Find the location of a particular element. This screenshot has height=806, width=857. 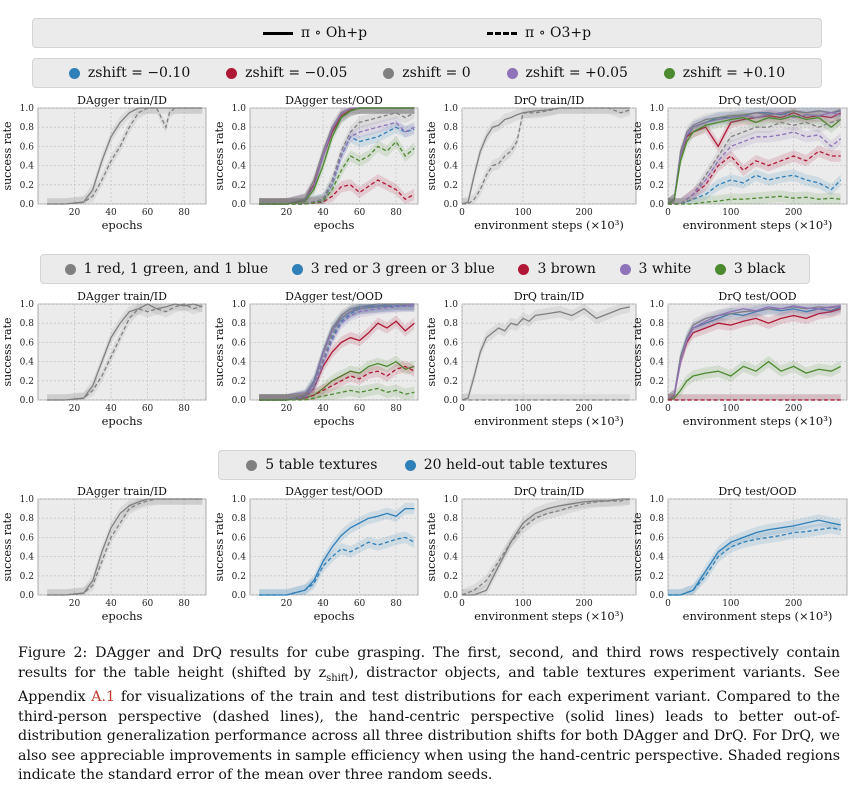

x-tick-label: 80 is located at coordinates (396, 409).